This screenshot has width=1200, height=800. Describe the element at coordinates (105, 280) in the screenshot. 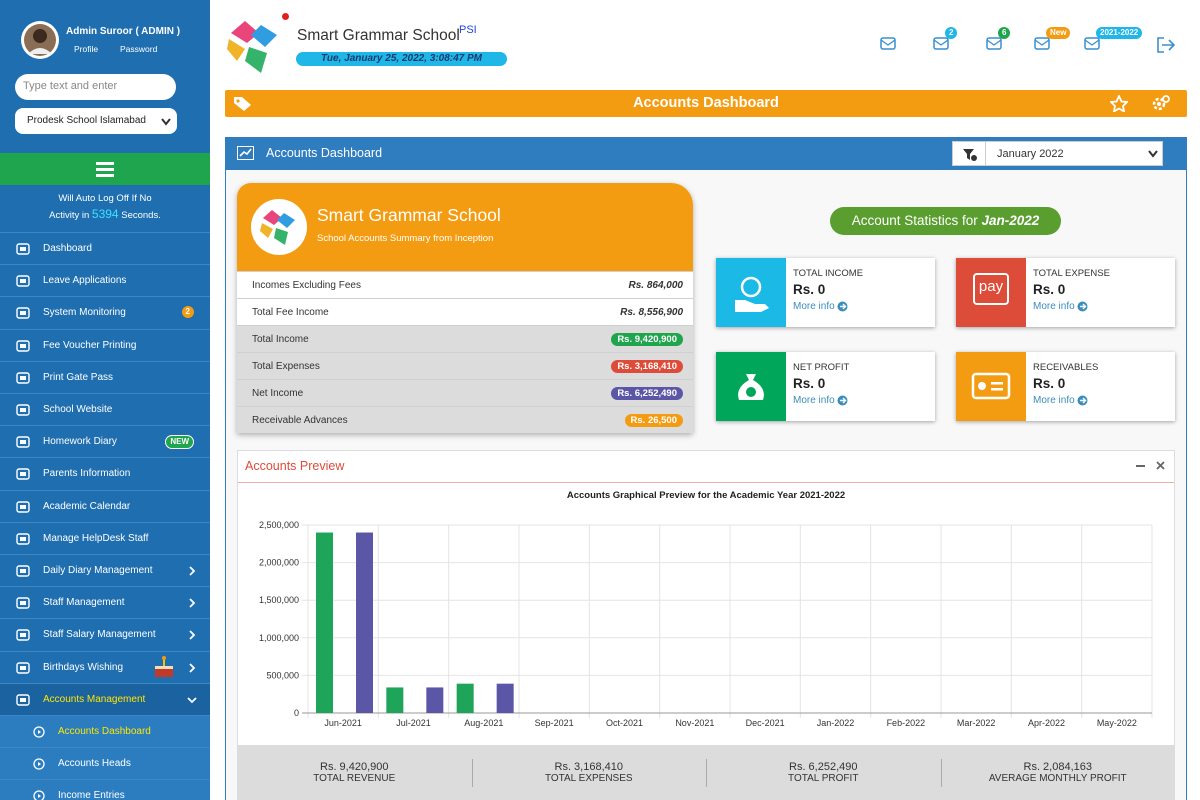

I see `menu-item: Leave Applications` at that location.